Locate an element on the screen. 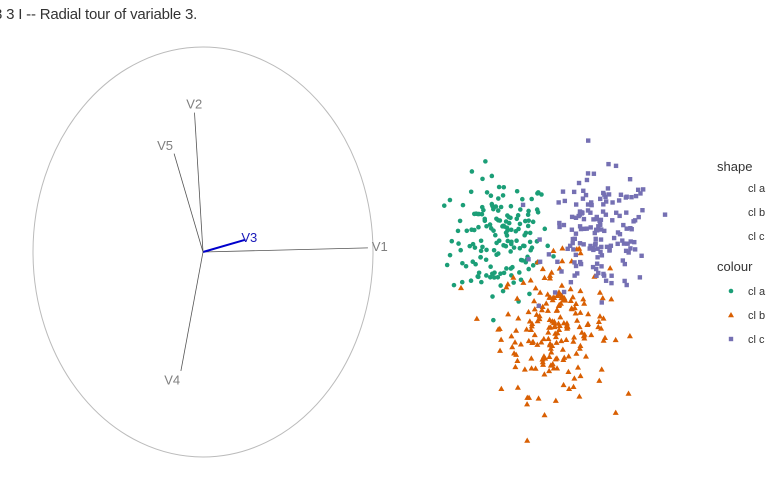 The image size is (768, 480). series-cl-a is located at coordinates (498, 241).